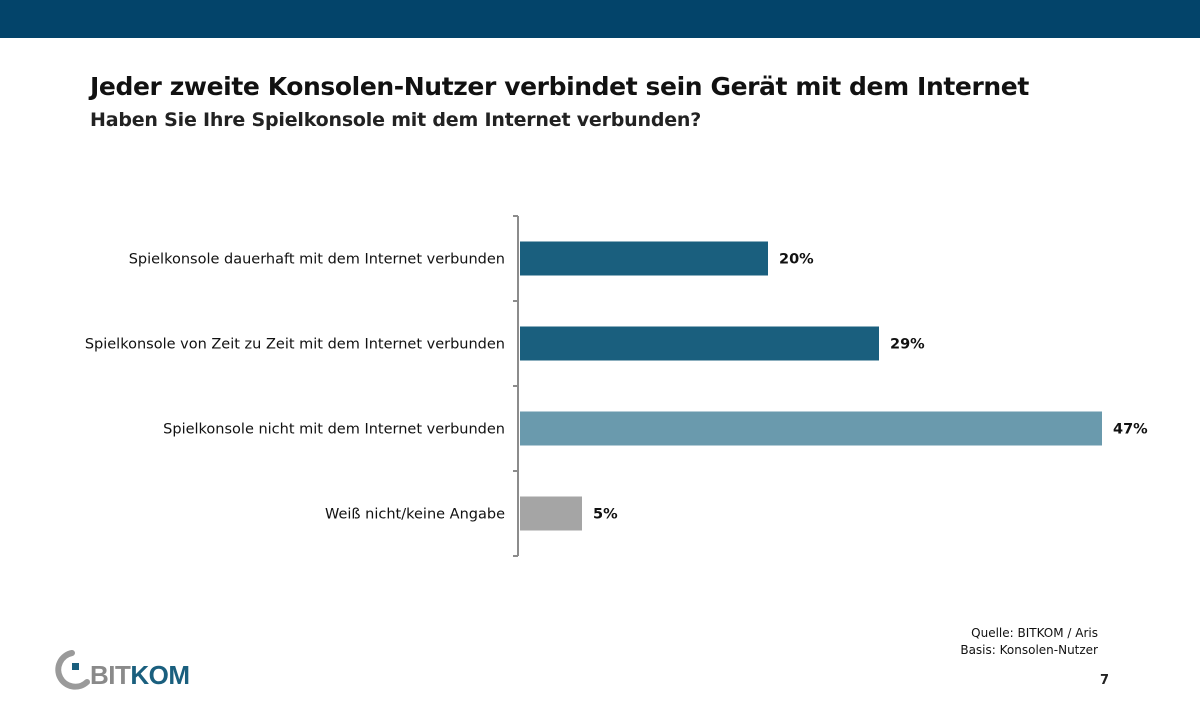  I want to click on logo-text-bit: BIT, so click(110, 675).